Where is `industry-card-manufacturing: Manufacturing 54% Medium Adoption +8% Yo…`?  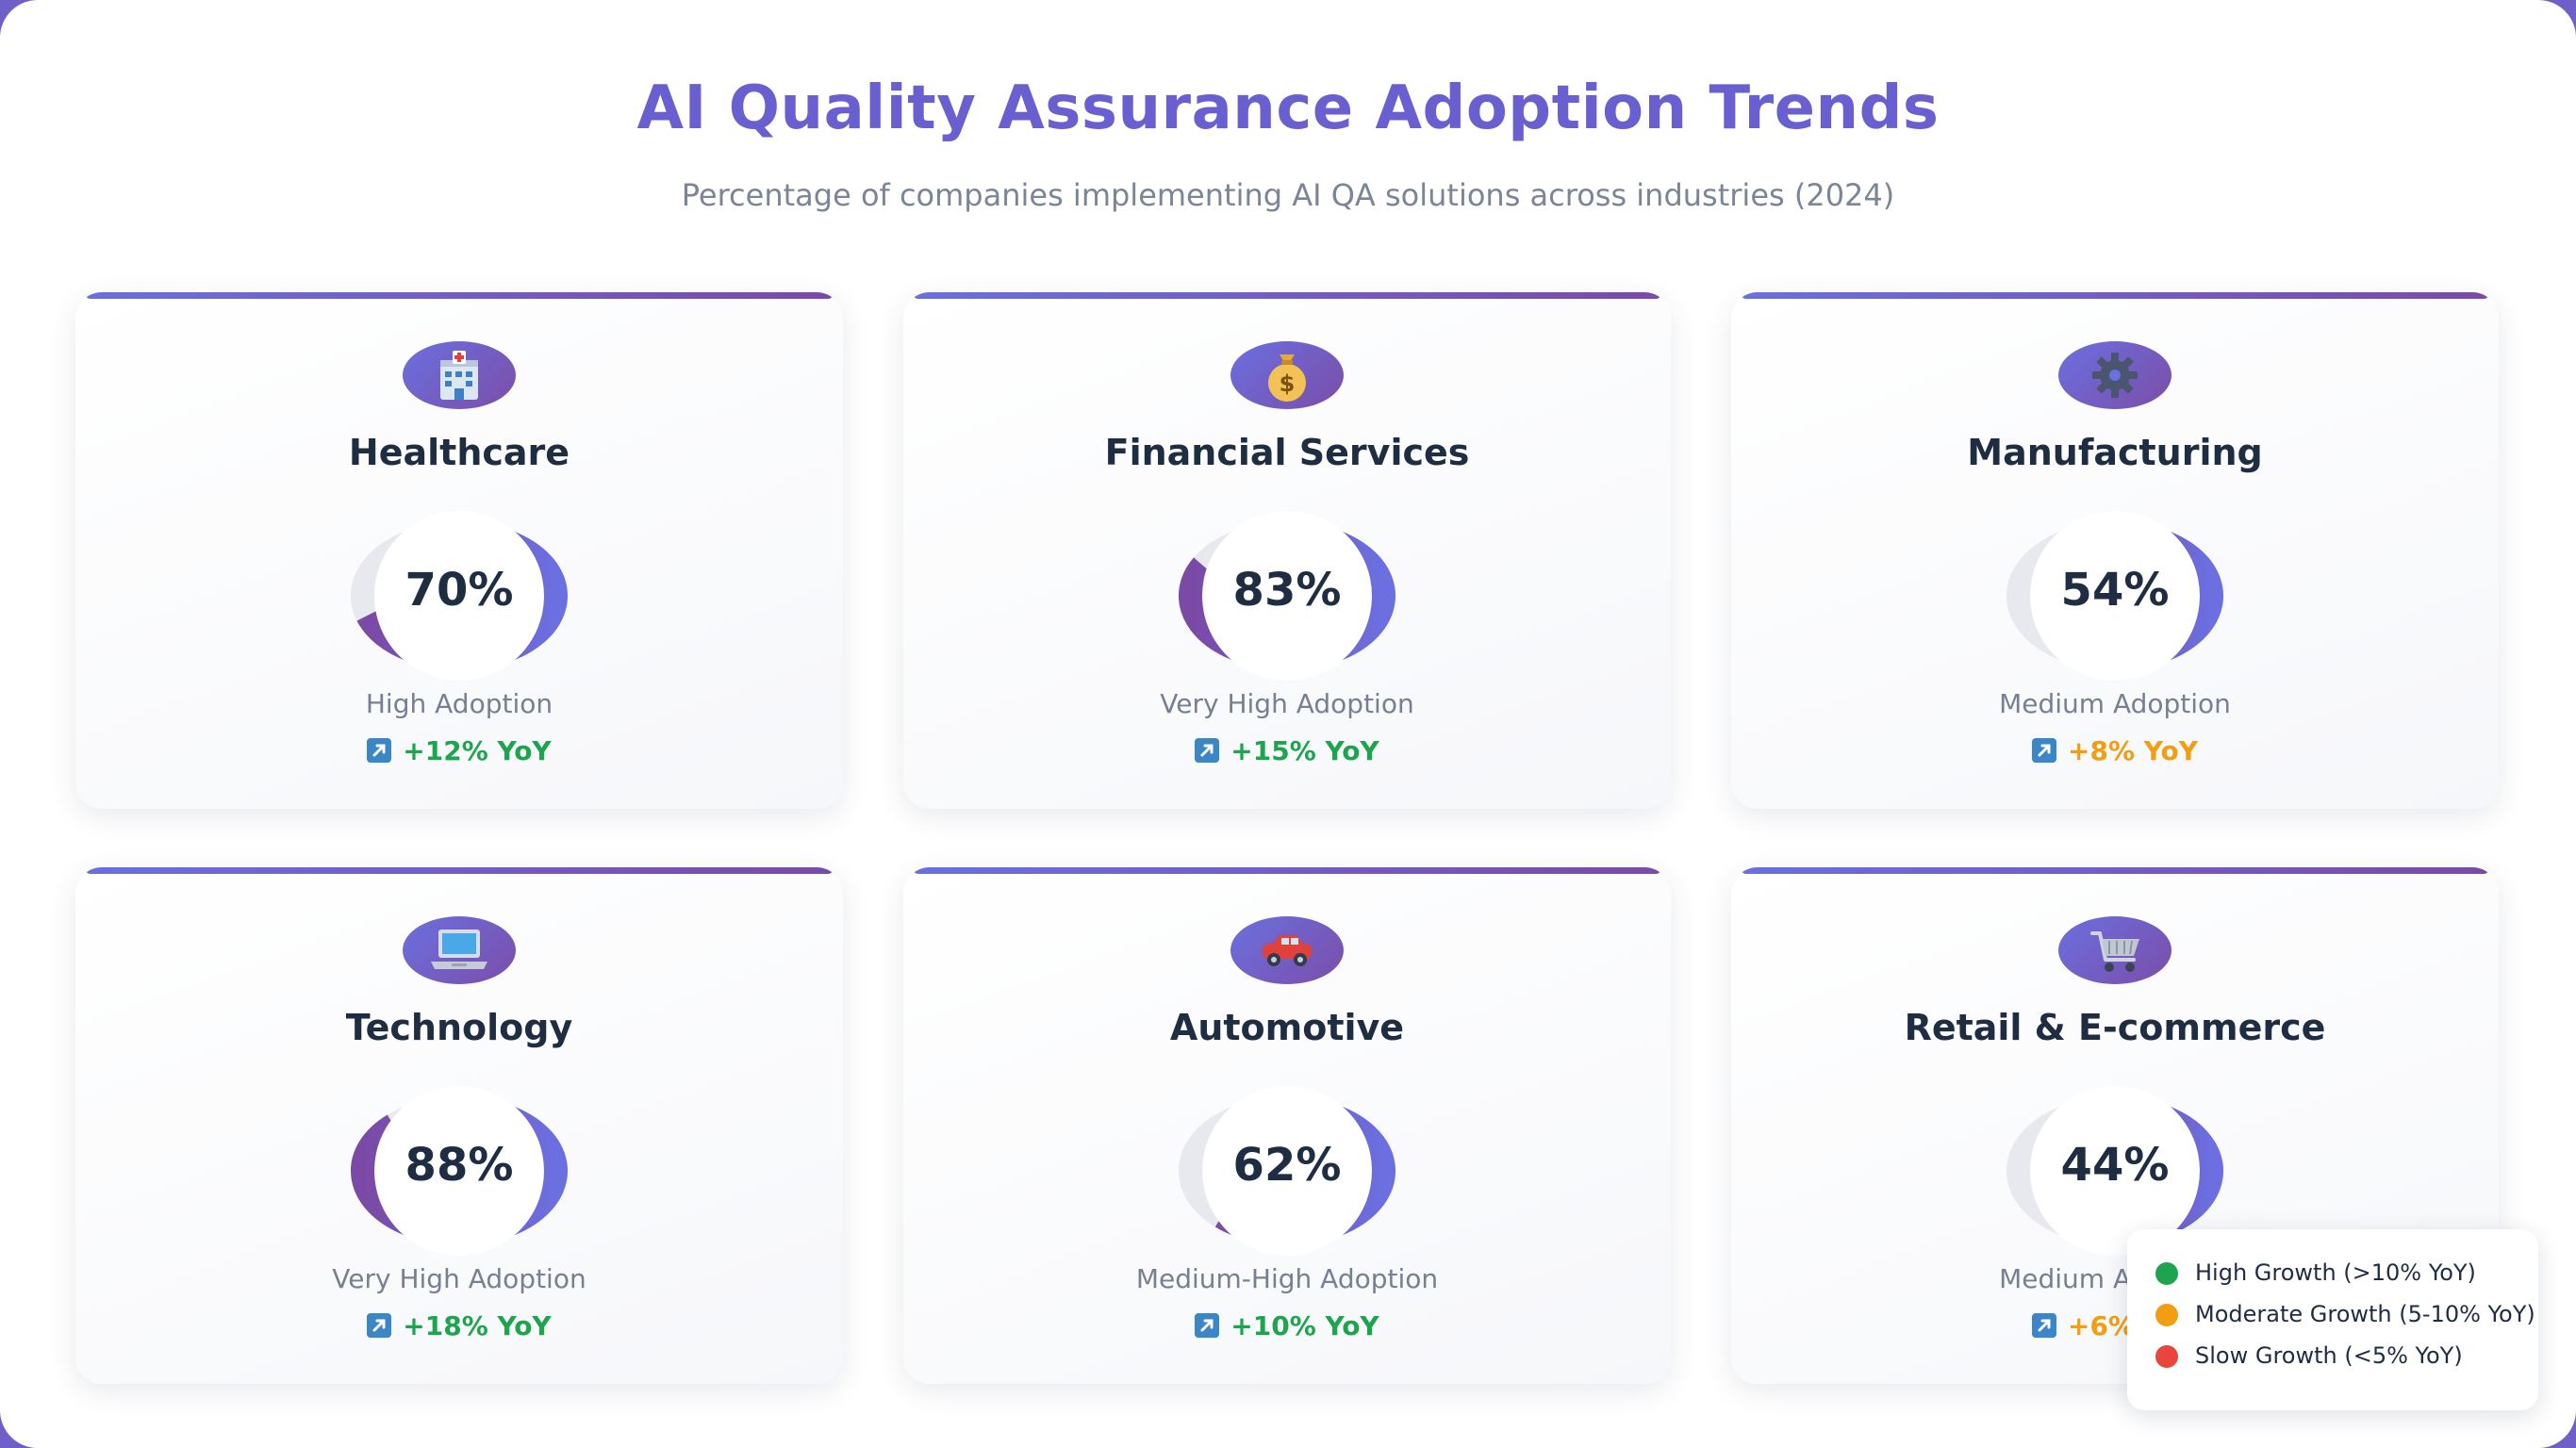 industry-card-manufacturing: Manufacturing 54% Medium Adoption +8% Yo… is located at coordinates (2115, 550).